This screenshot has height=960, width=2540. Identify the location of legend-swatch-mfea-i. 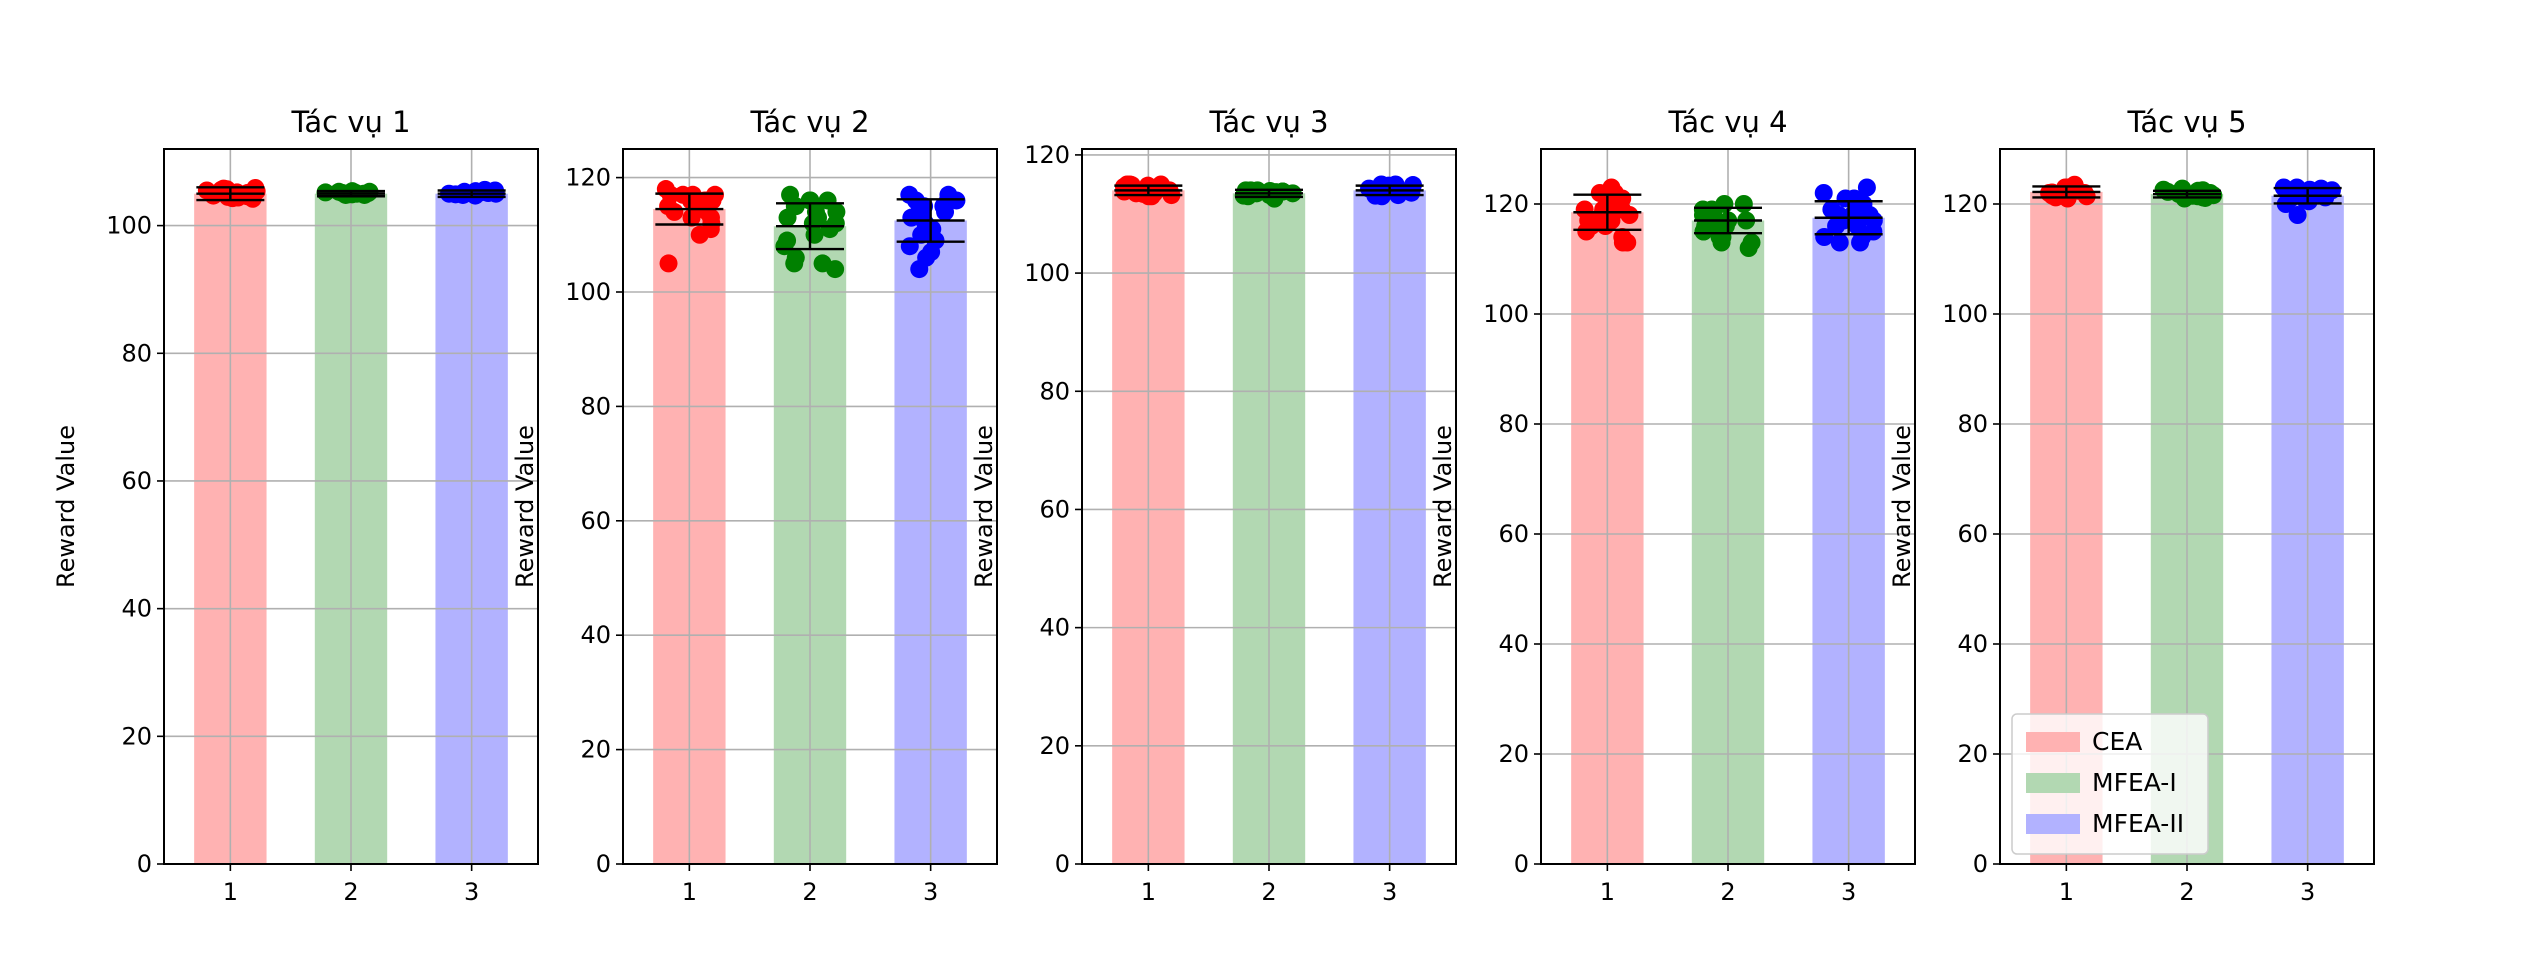
(2053, 783).